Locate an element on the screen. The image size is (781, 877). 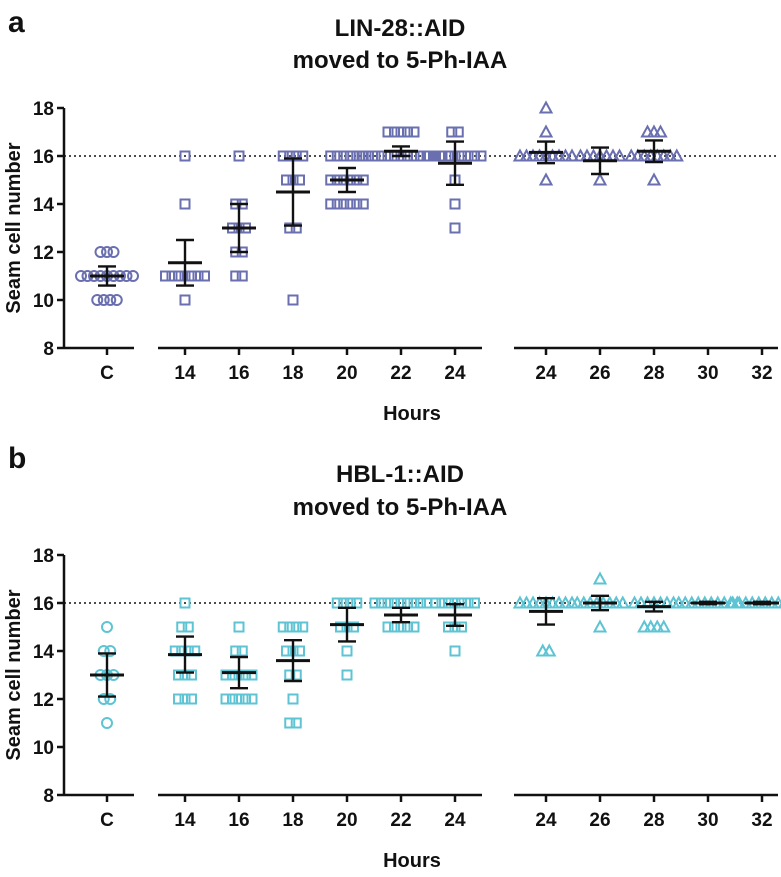
chart-title-line-1: LIN-28::AID is located at coordinates (400, 28).